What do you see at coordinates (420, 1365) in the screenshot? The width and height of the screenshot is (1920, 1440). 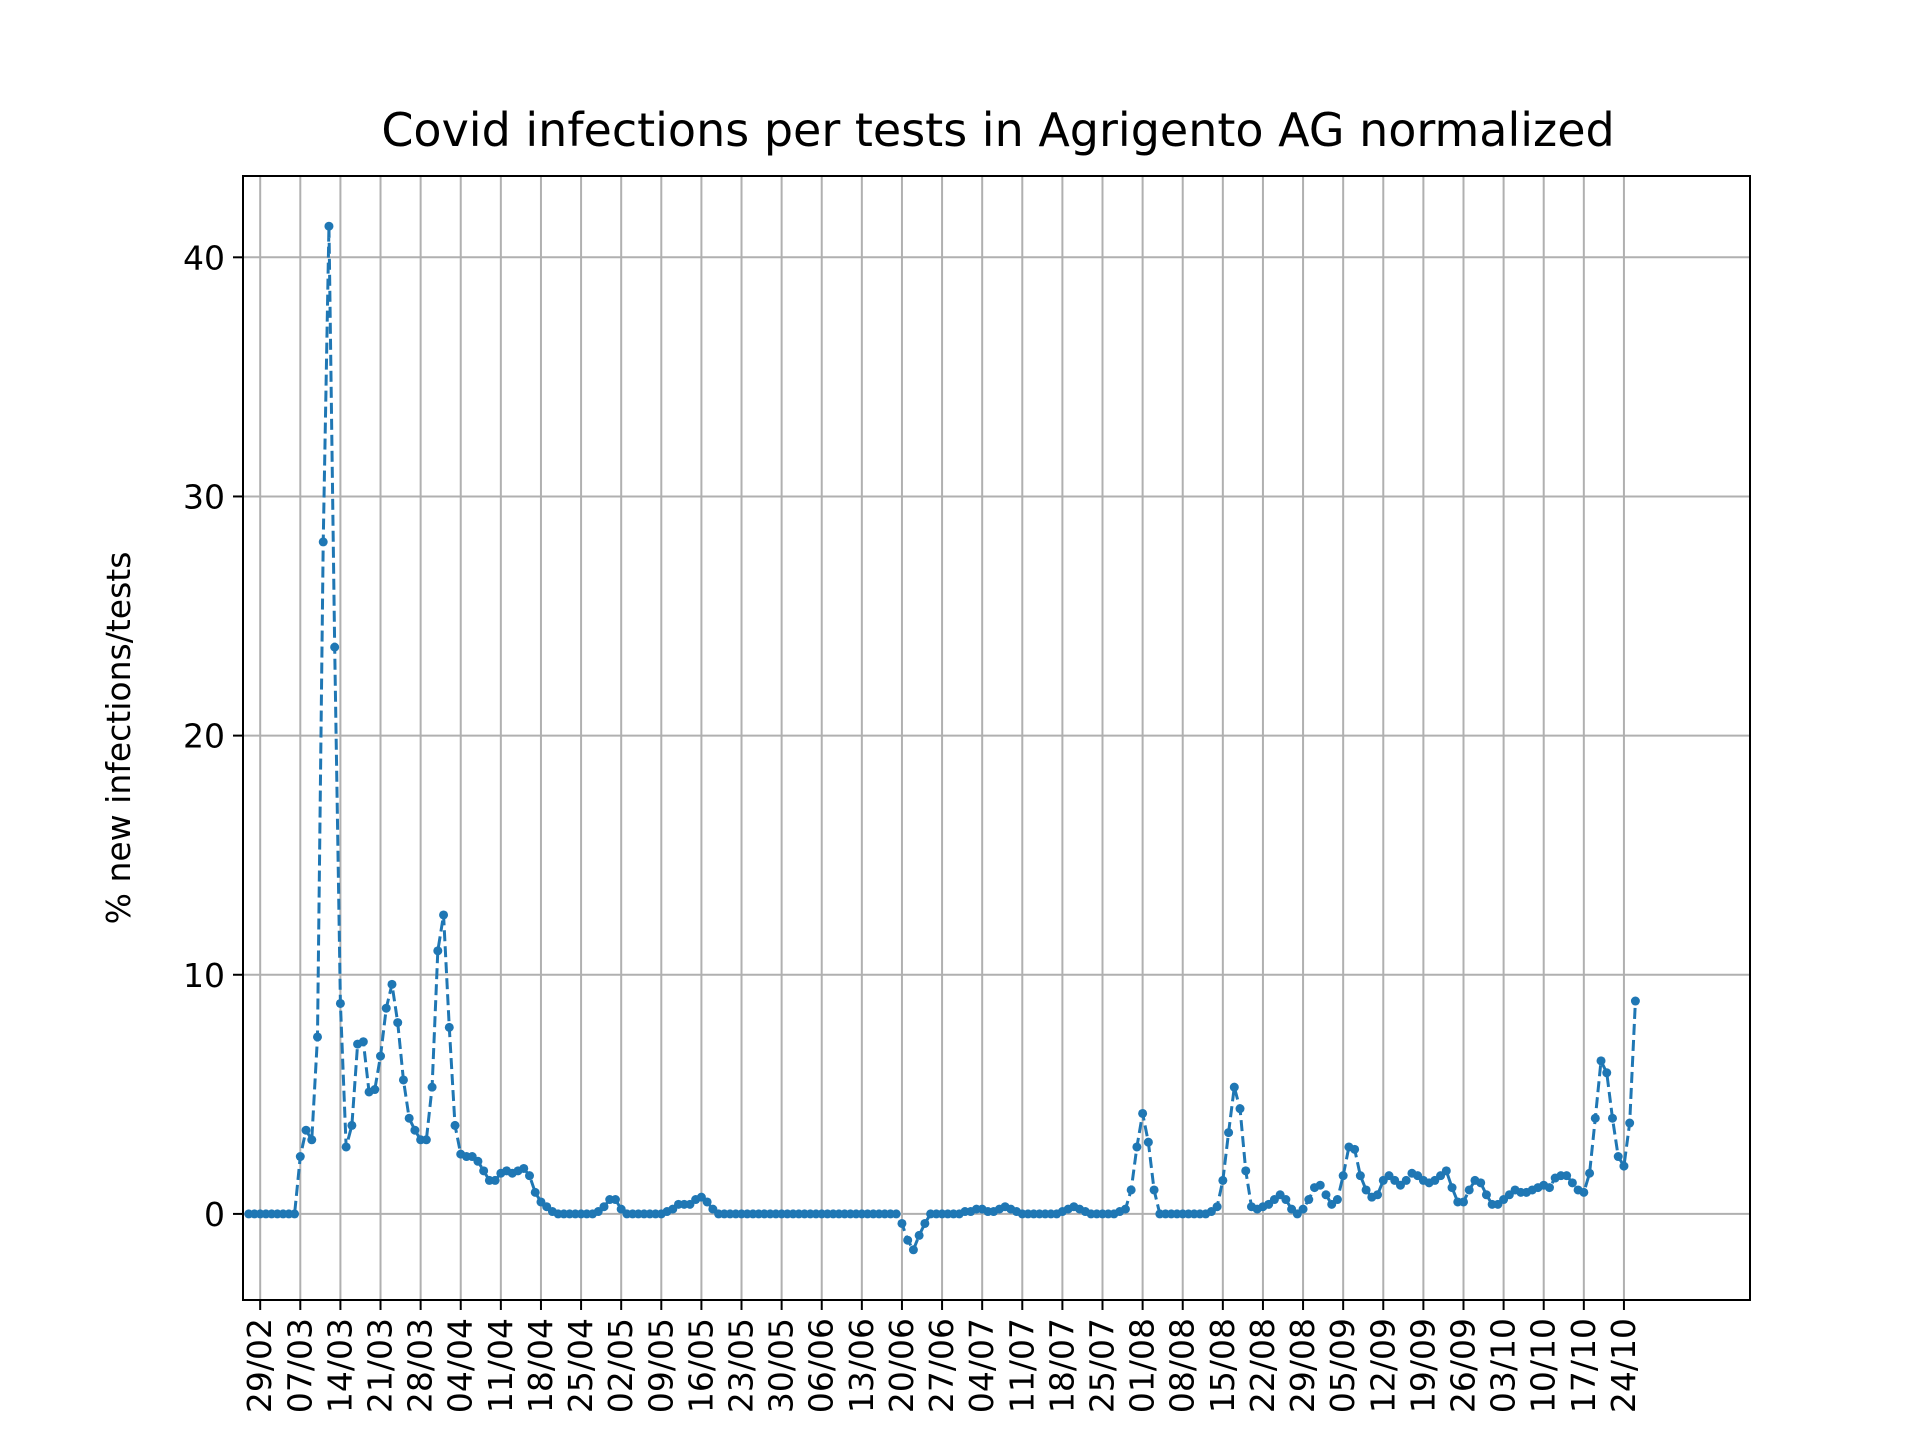 I see `x-tick-label: 28/03` at bounding box center [420, 1365].